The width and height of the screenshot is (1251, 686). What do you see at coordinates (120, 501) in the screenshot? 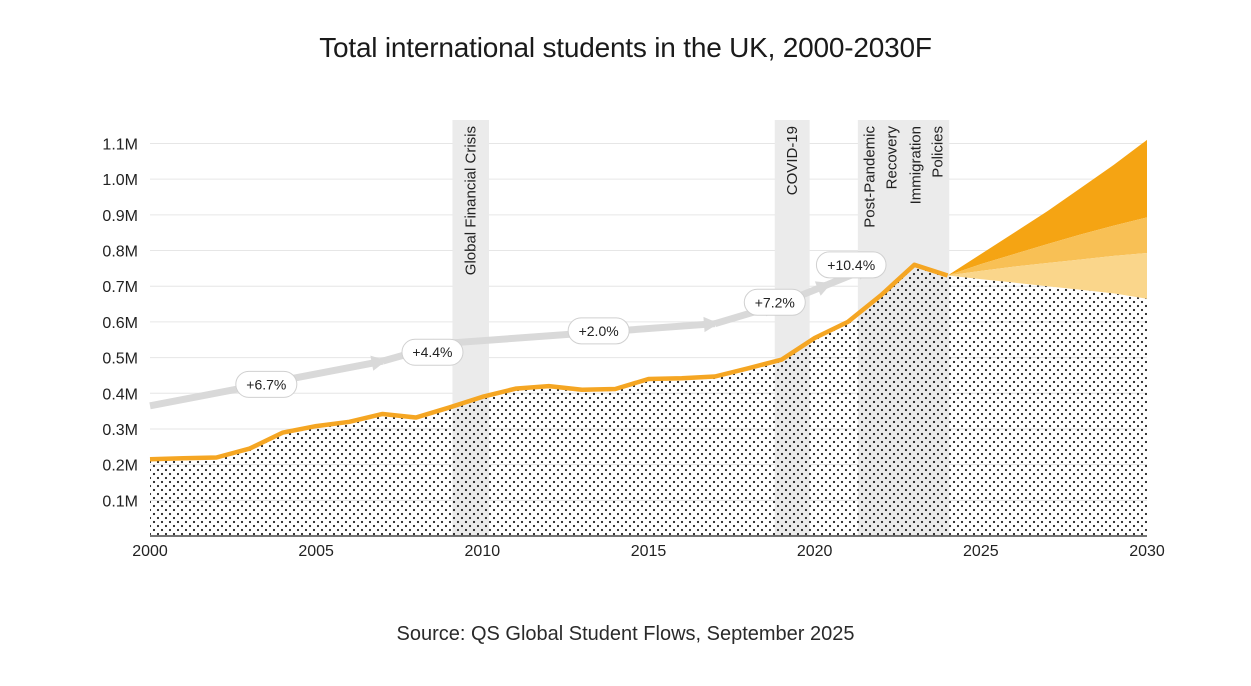
I see `y-tick-label: 0.1M` at bounding box center [120, 501].